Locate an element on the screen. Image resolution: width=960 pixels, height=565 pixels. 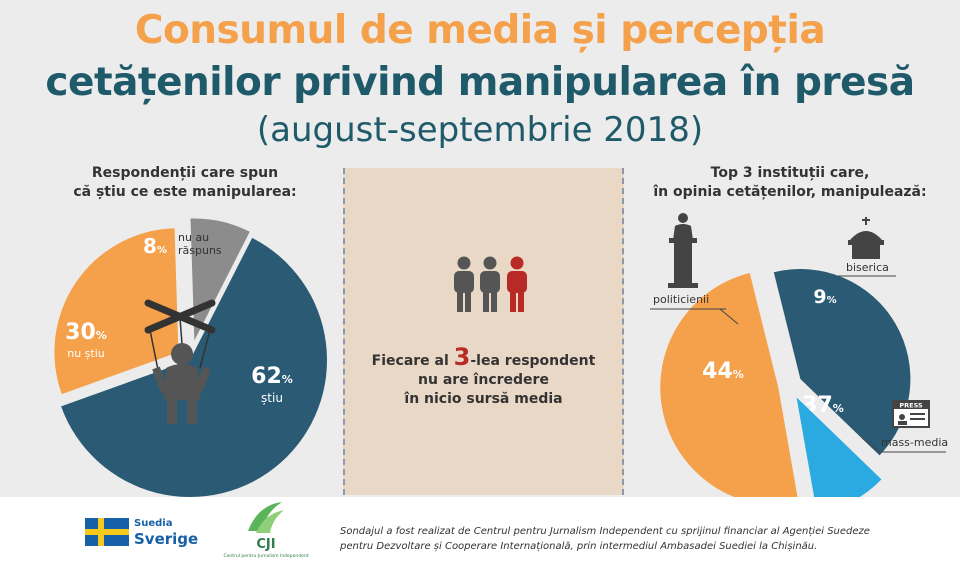
left-heading-line2: că știu ce este manipularea: is located at coordinates (185, 192).